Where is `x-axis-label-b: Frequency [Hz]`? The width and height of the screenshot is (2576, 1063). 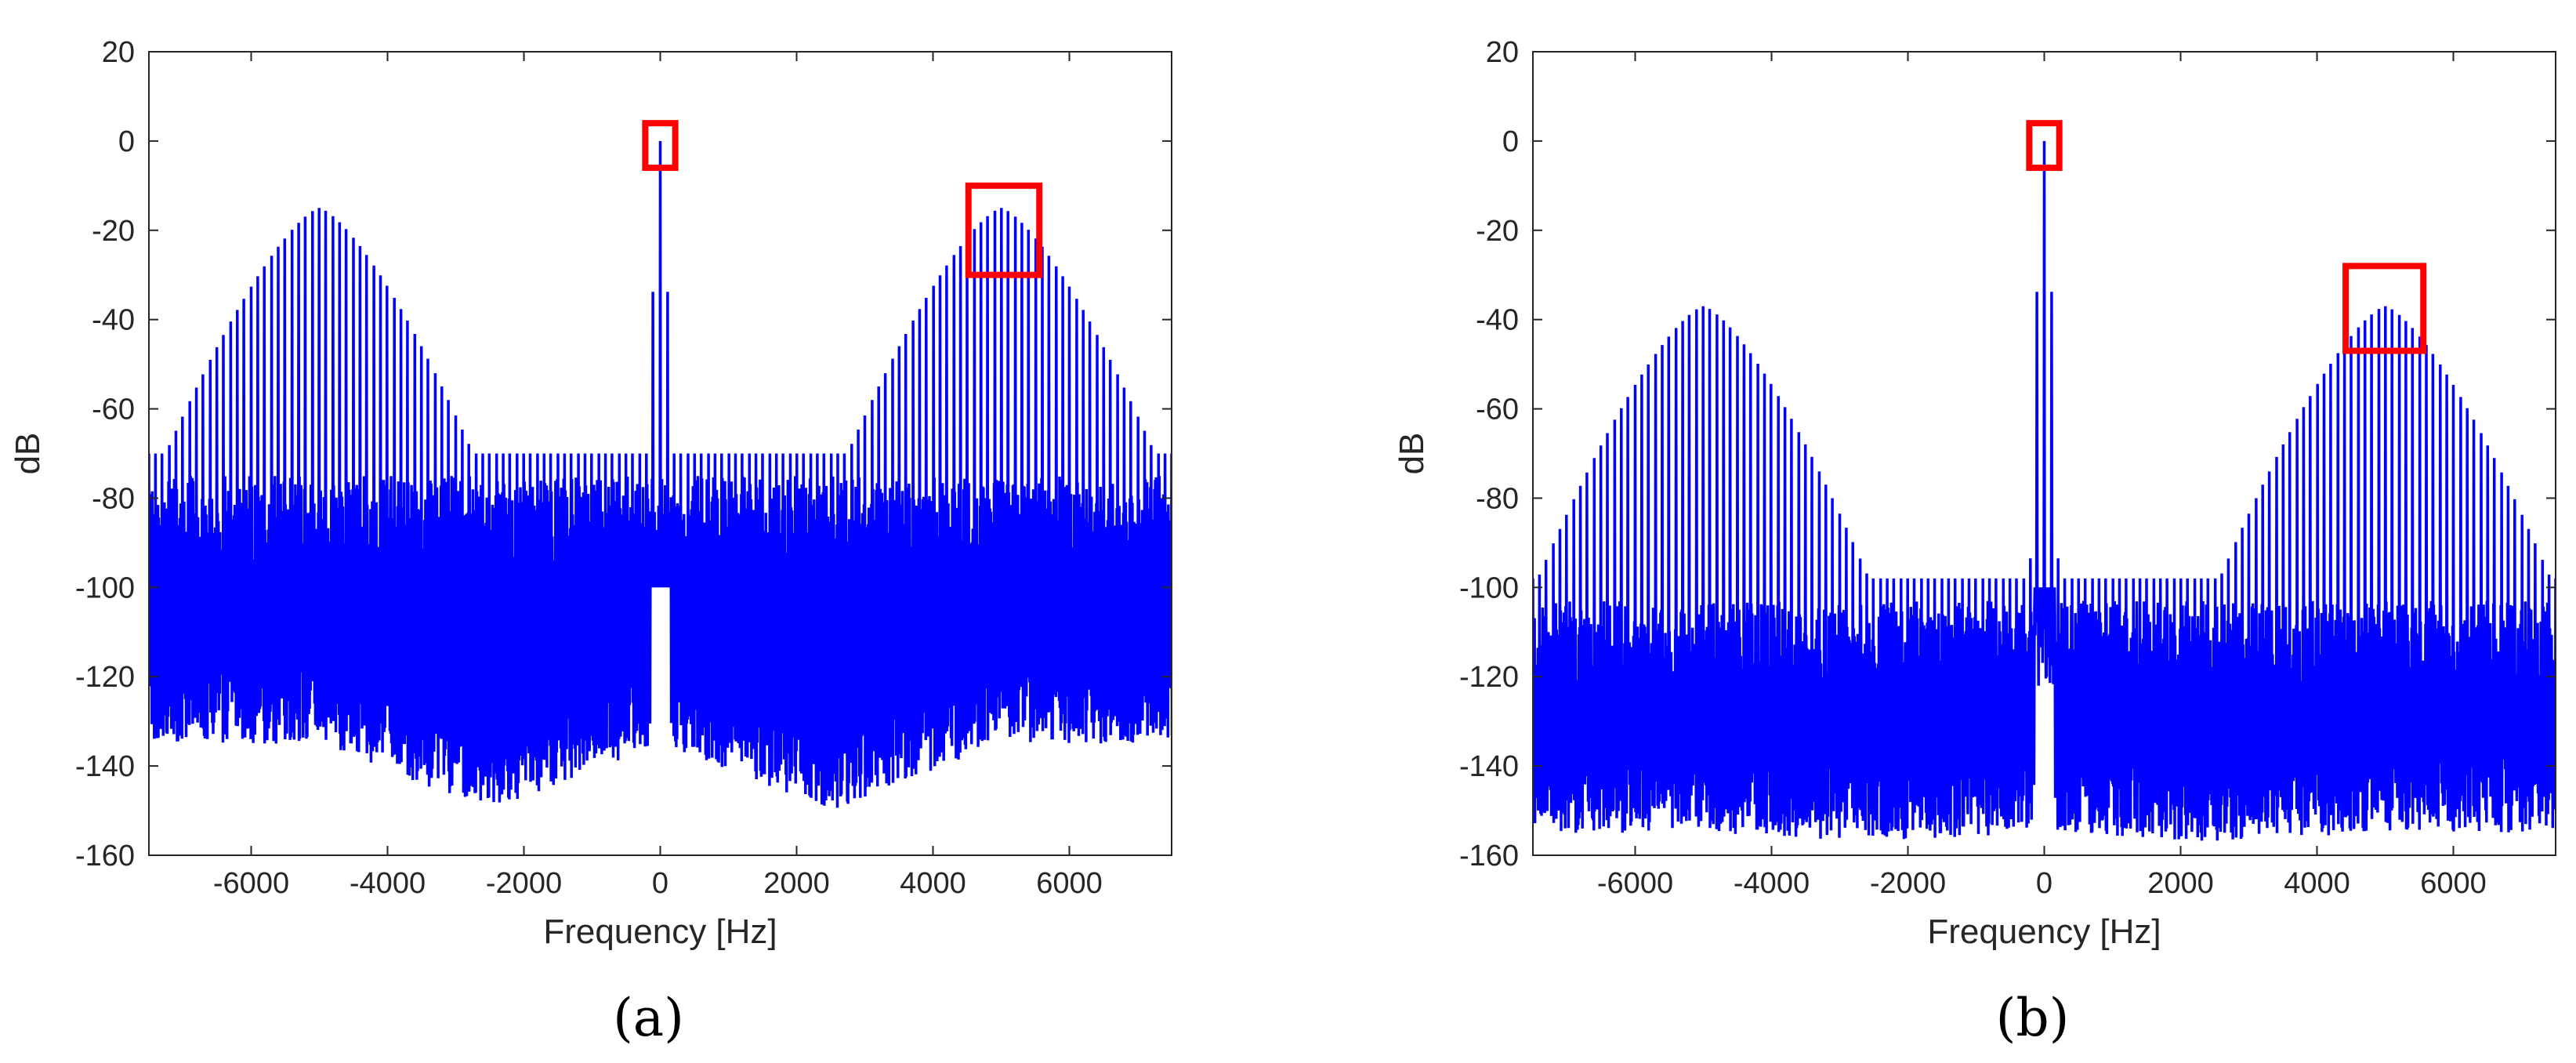 x-axis-label-b: Frequency [Hz] is located at coordinates (2044, 931).